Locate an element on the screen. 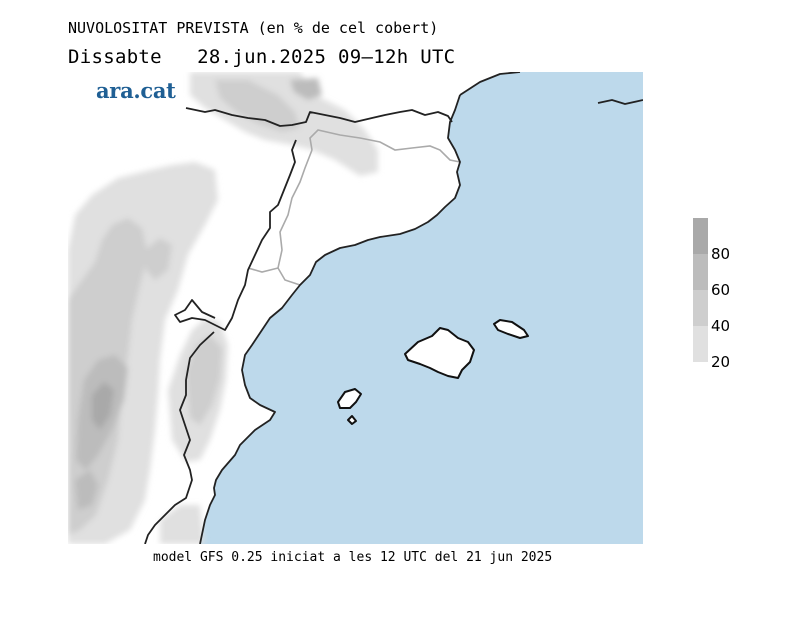 This screenshot has width=800, height=617. forecast-hours: 09–12h UTC is located at coordinates (397, 57).